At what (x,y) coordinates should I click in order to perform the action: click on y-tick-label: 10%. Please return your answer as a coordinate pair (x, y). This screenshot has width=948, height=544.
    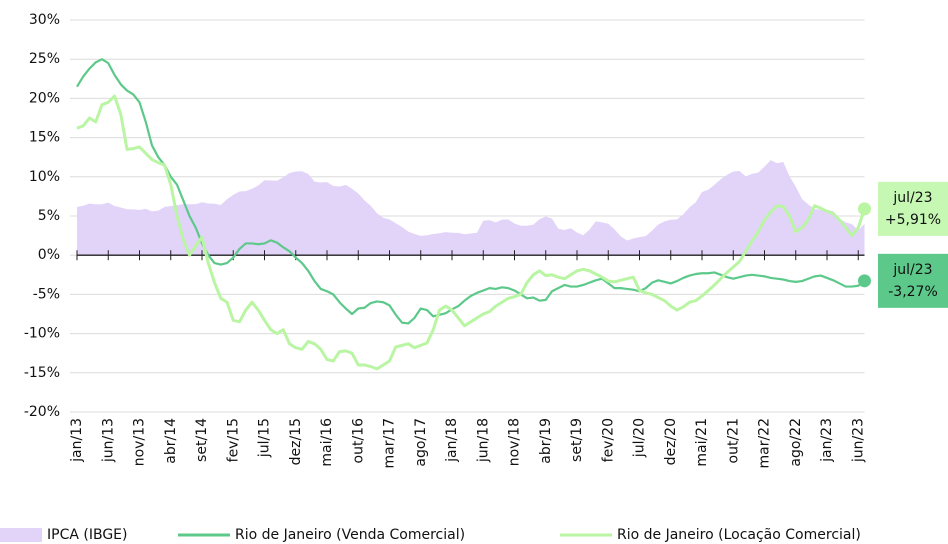
    Looking at the image, I should click on (44, 177).